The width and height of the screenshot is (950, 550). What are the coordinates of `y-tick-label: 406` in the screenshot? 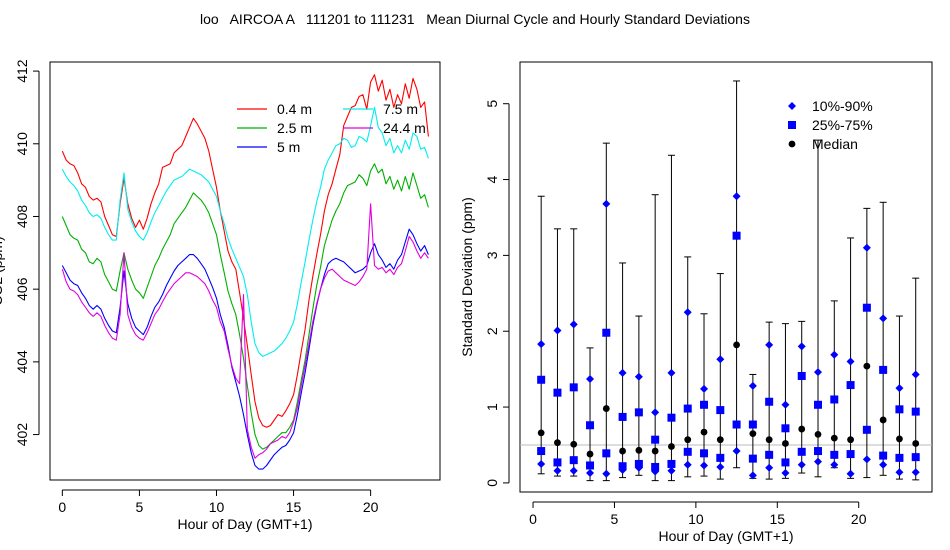 It's located at (22, 289).